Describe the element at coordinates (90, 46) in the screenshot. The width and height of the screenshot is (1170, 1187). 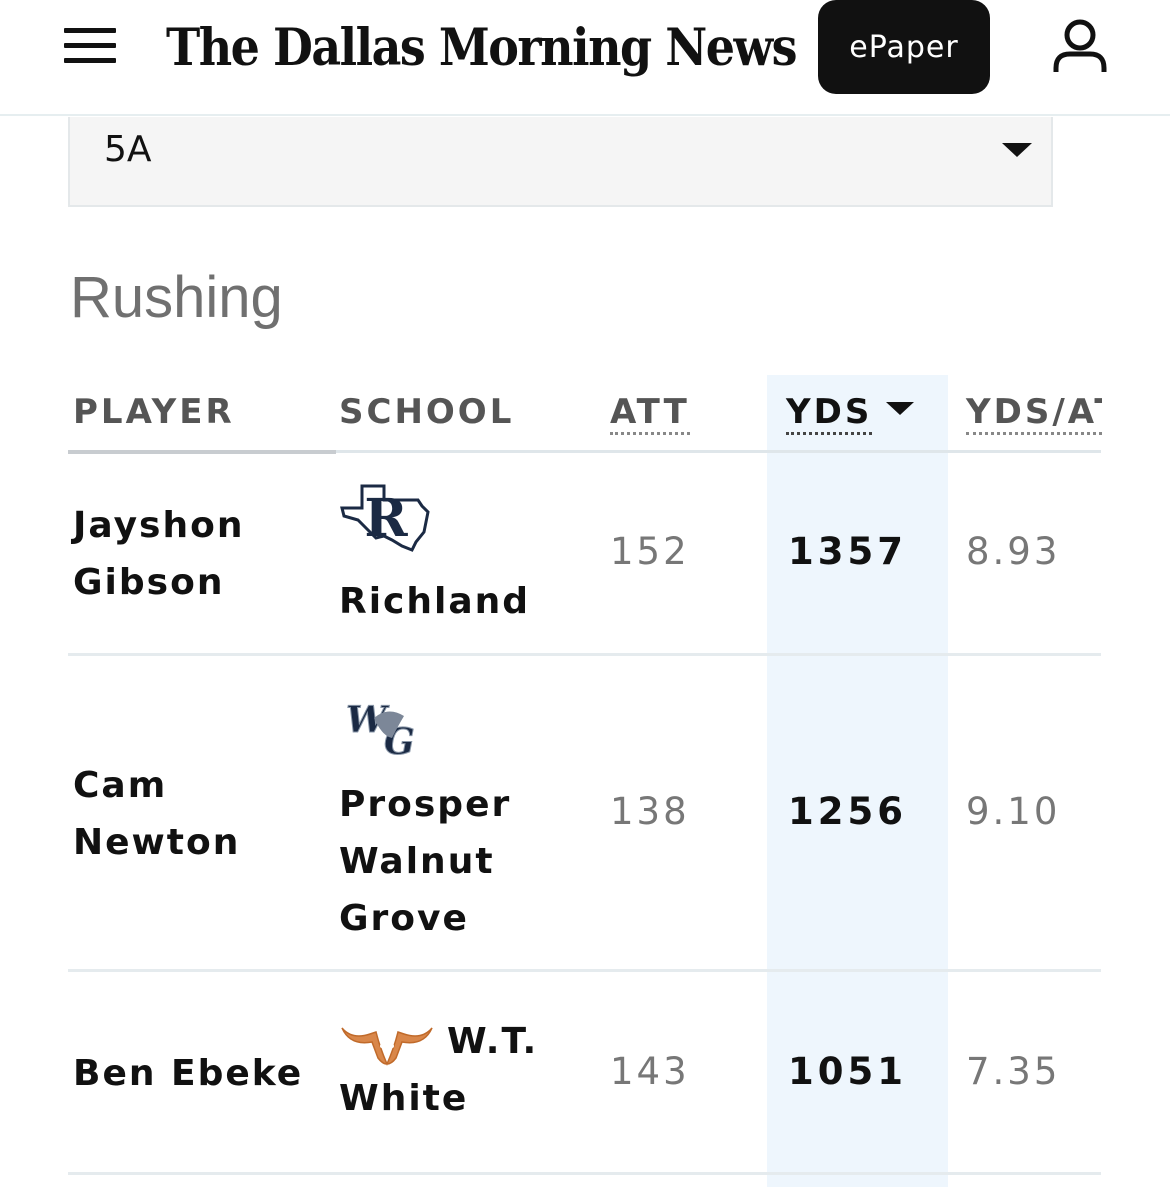
I see `hamburger-menu-icon` at that location.